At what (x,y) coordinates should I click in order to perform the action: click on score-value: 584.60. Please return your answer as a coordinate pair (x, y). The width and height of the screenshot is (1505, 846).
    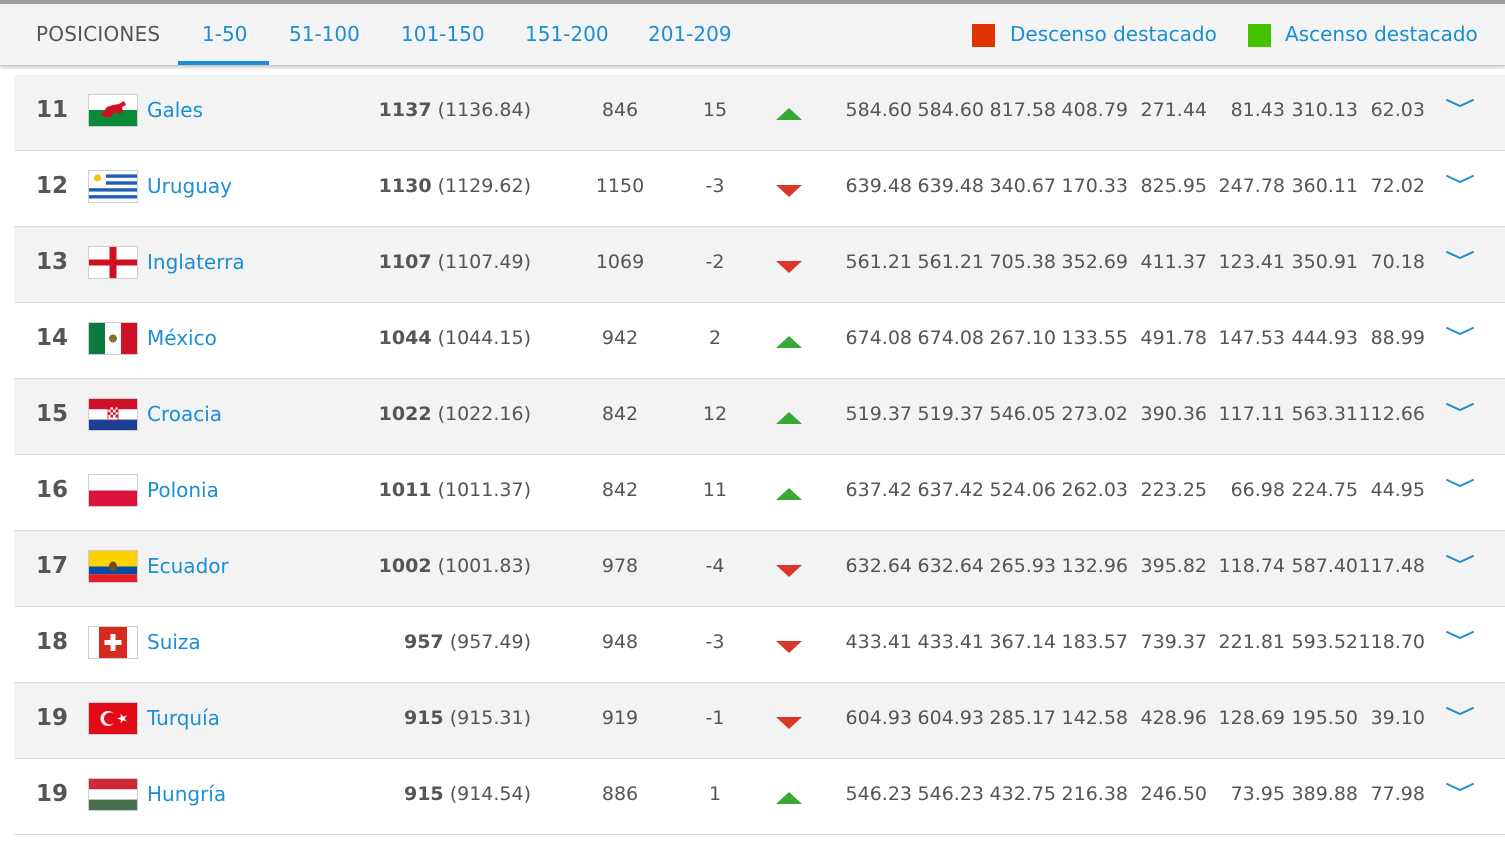
    Looking at the image, I should click on (950, 110).